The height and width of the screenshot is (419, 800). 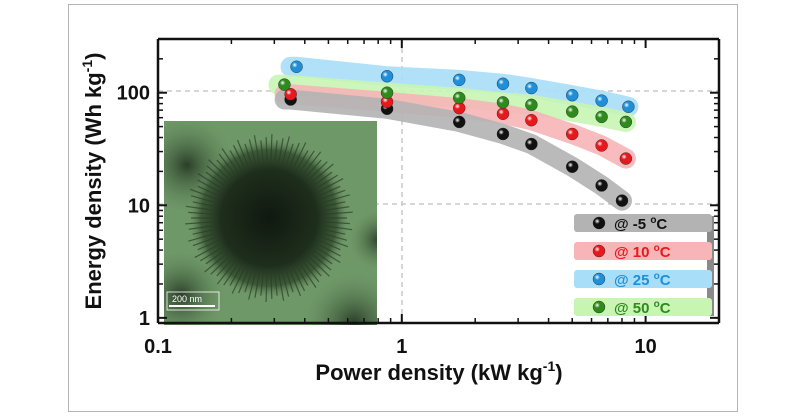 I want to click on tem-inset-image: 200 nm, so click(x=270, y=223).